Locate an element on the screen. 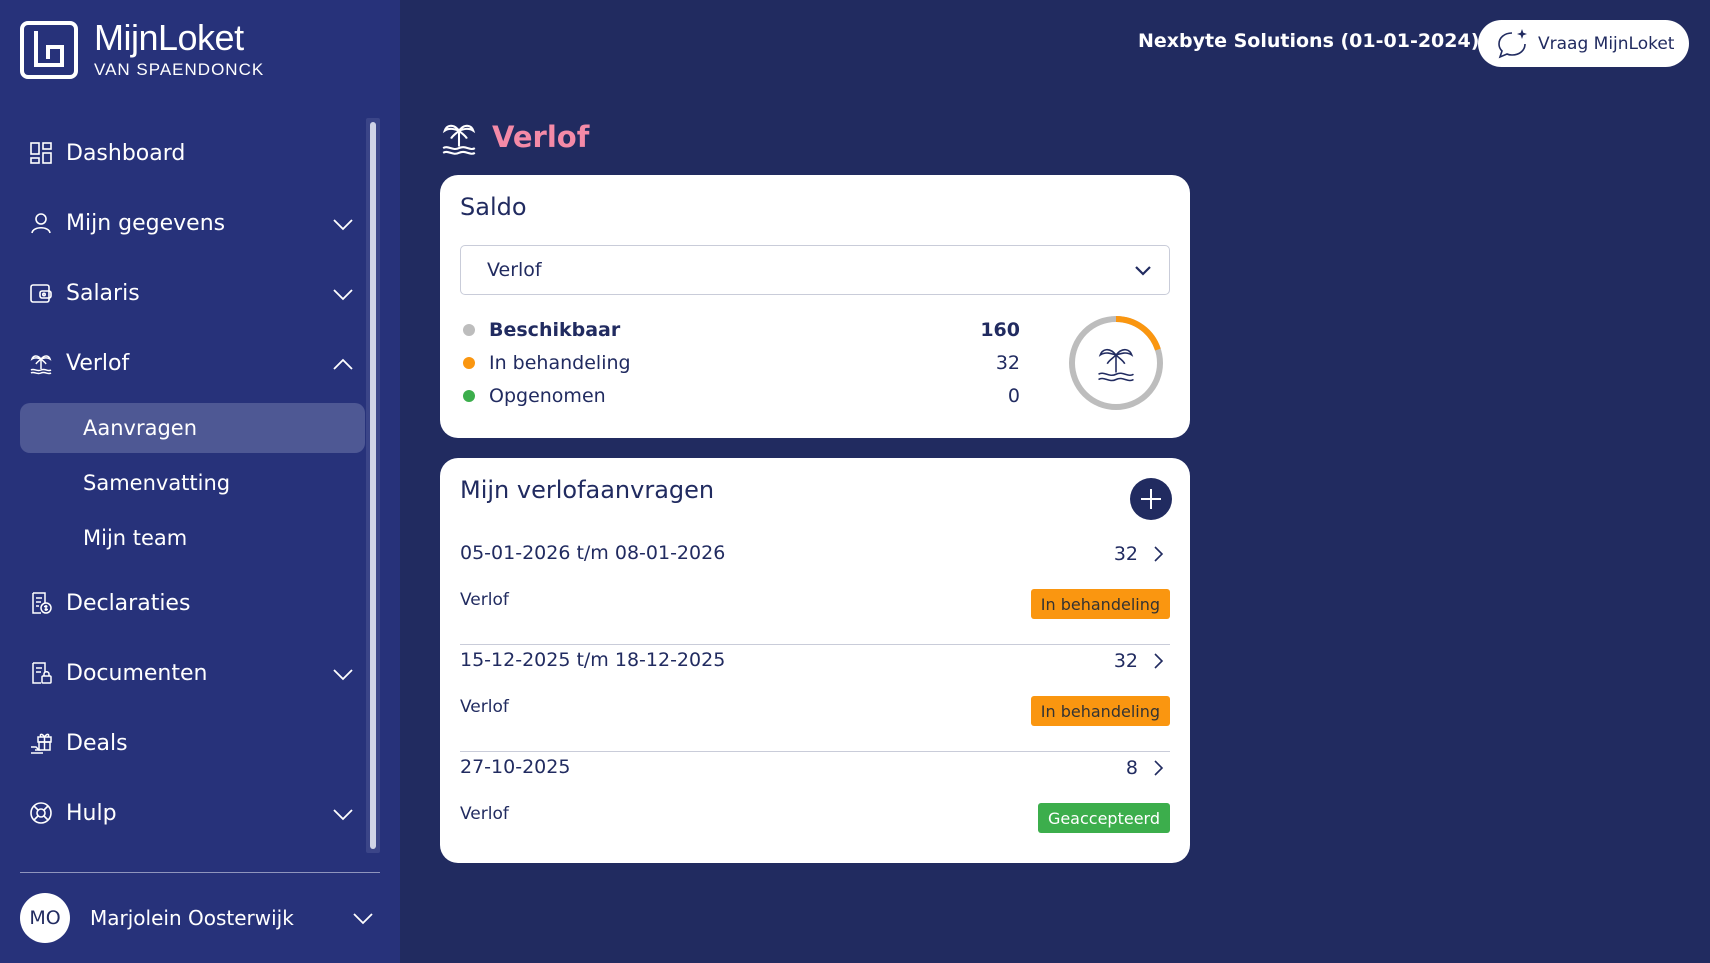 The height and width of the screenshot is (963, 1710). avatar: MO is located at coordinates (45, 918).